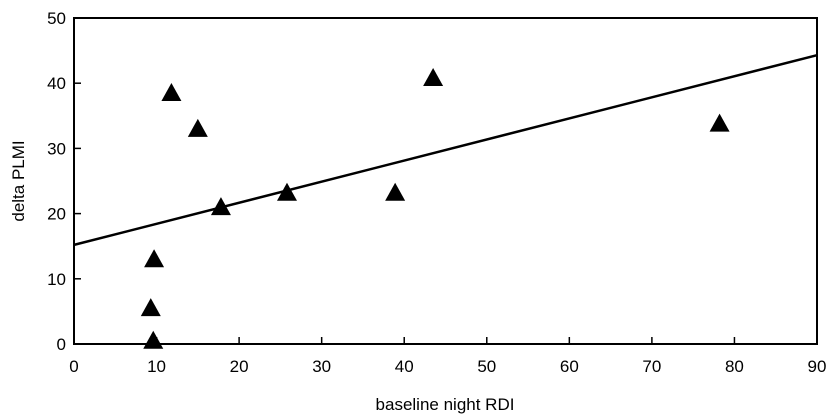 The width and height of the screenshot is (834, 420). Describe the element at coordinates (18, 180) in the screenshot. I see `y-axis-title: delta PLMI` at that location.